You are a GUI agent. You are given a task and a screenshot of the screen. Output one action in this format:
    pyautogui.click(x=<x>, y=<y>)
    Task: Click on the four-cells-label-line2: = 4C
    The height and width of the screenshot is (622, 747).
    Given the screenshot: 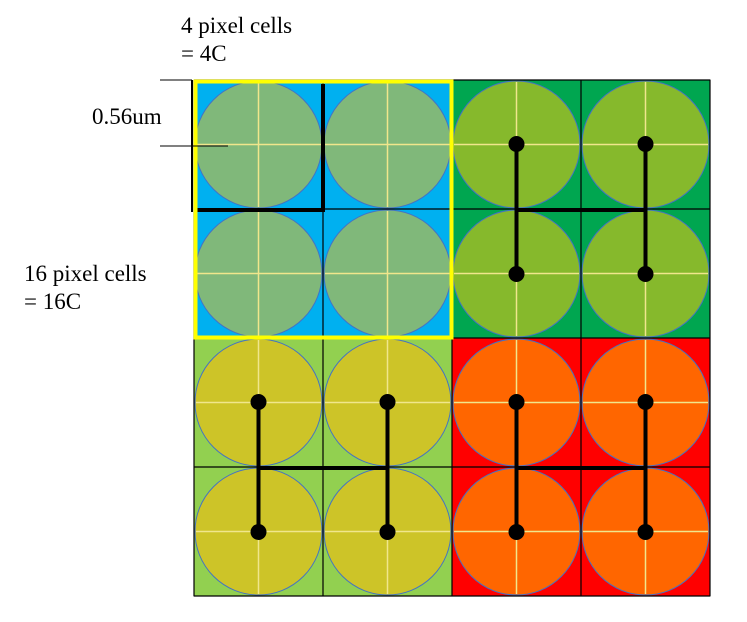 What is the action you would take?
    pyautogui.click(x=204, y=53)
    